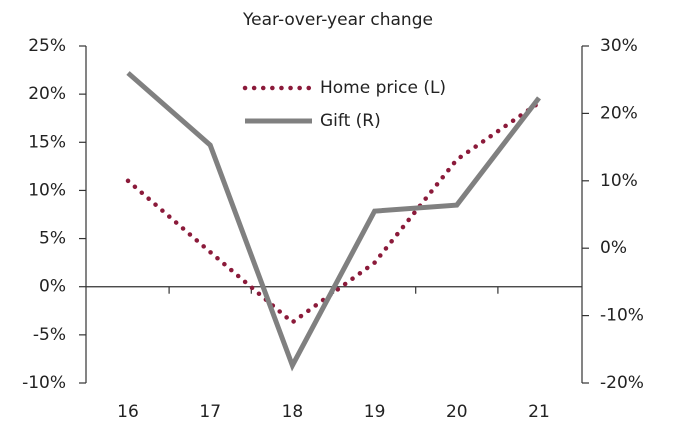  What do you see at coordinates (52, 287) in the screenshot?
I see `y-tick-label: 0%` at bounding box center [52, 287].